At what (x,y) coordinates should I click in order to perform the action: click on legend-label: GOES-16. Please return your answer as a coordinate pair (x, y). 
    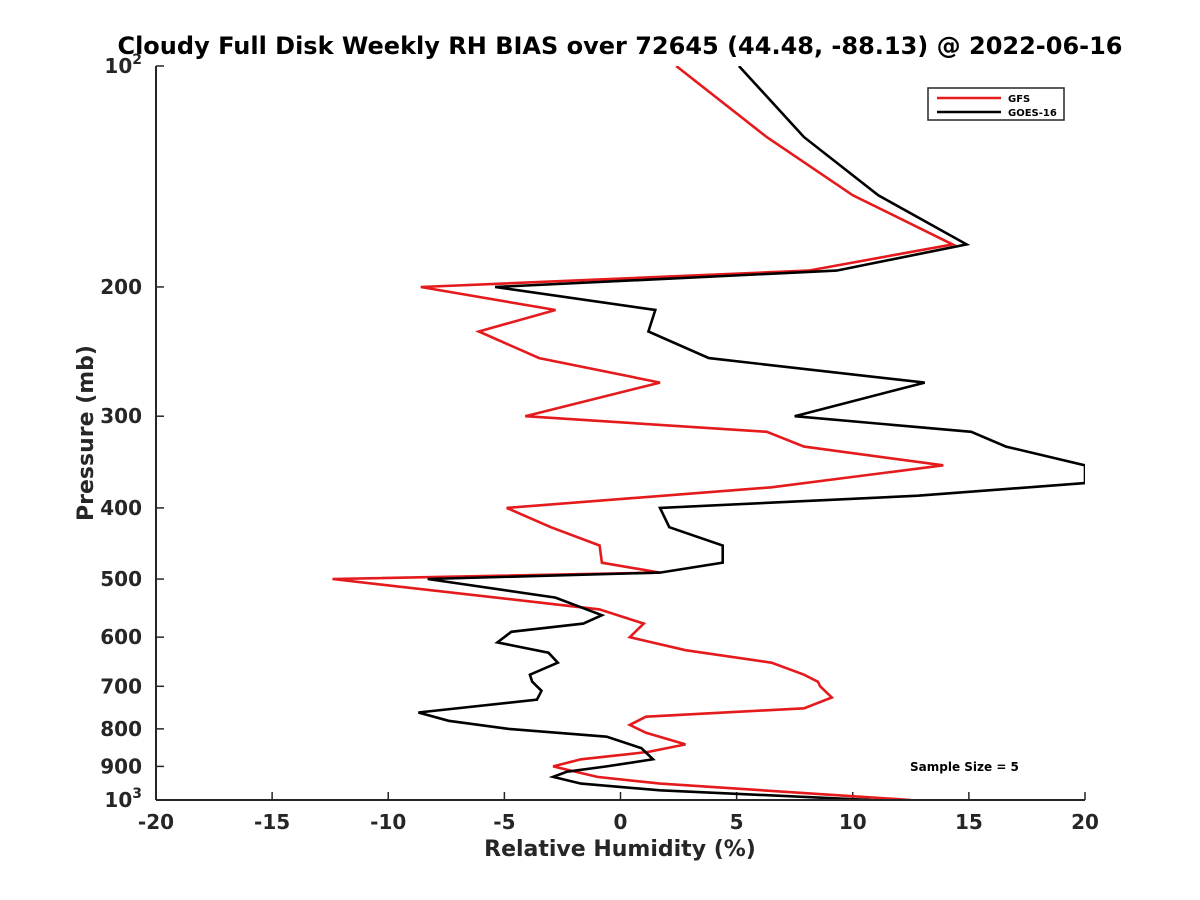
    Looking at the image, I should click on (1032, 113).